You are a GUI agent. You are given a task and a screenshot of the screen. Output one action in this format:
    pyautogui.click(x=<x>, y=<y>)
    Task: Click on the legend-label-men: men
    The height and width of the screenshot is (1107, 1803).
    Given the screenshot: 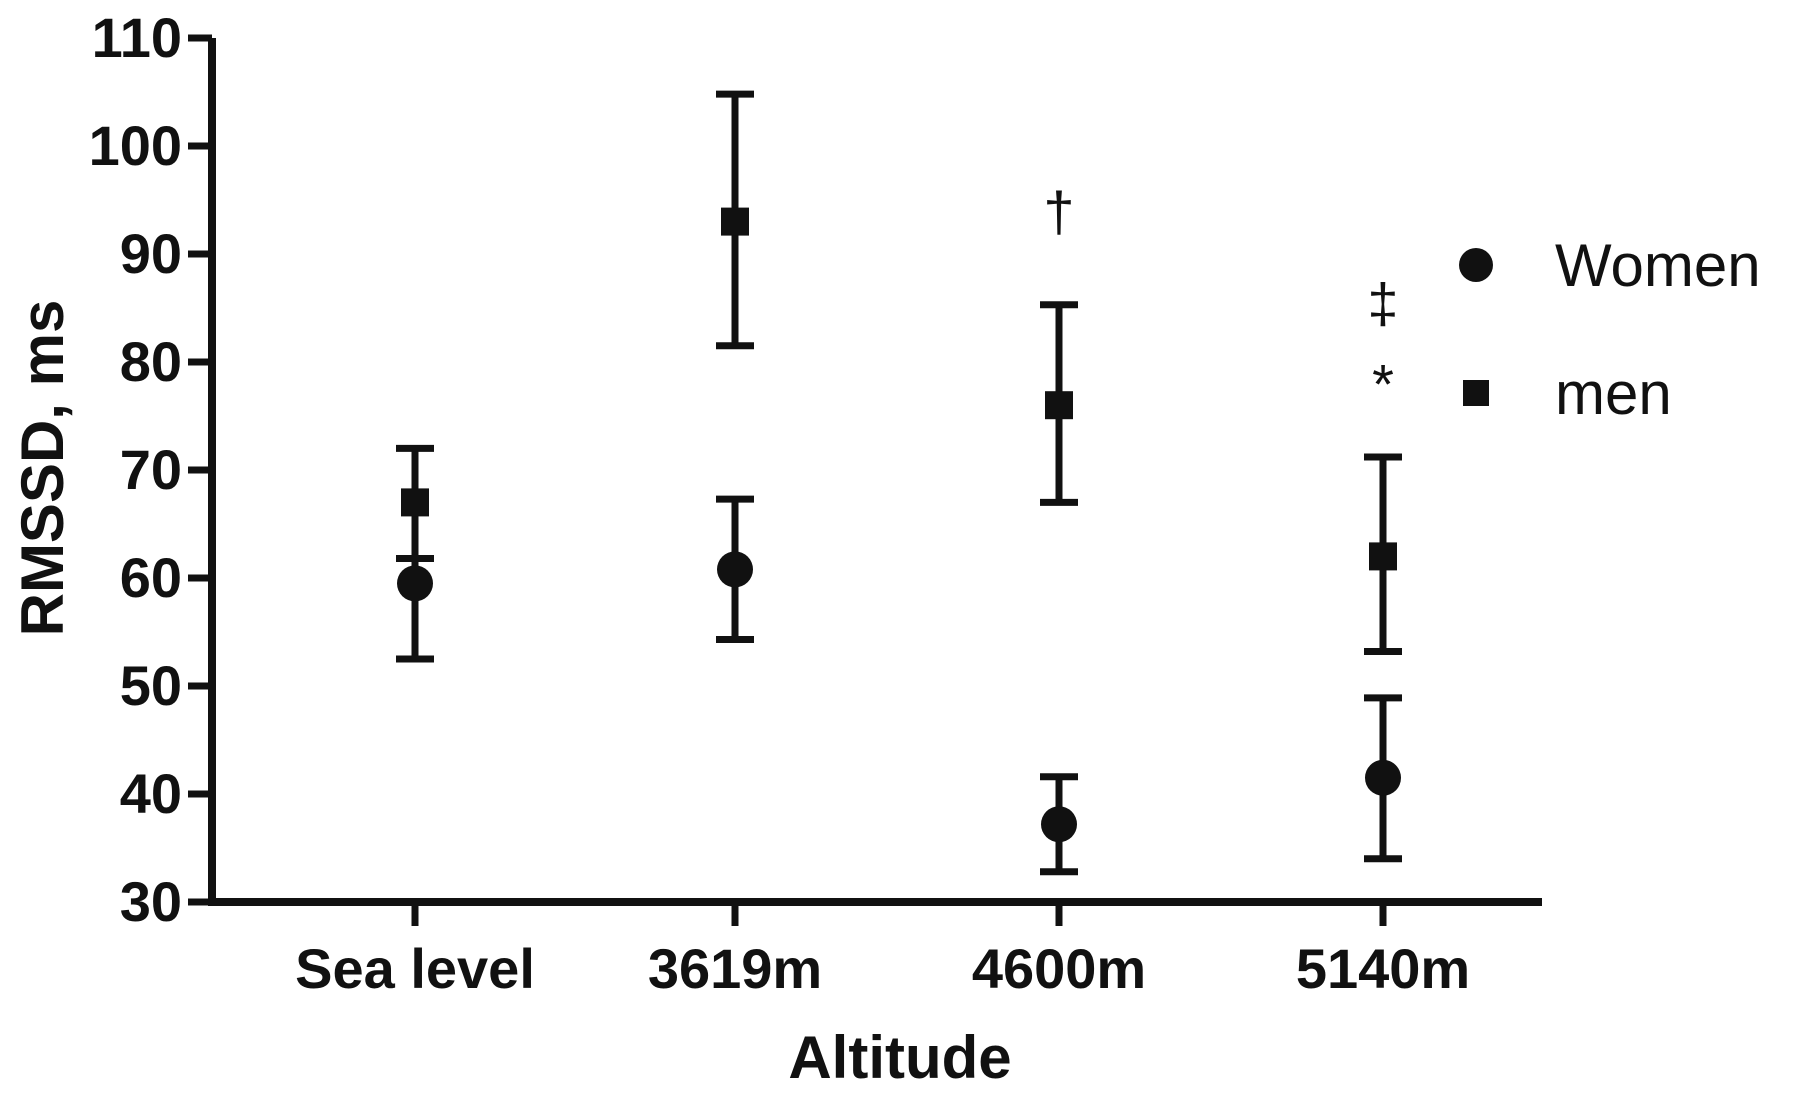 What is the action you would take?
    pyautogui.click(x=1613, y=393)
    